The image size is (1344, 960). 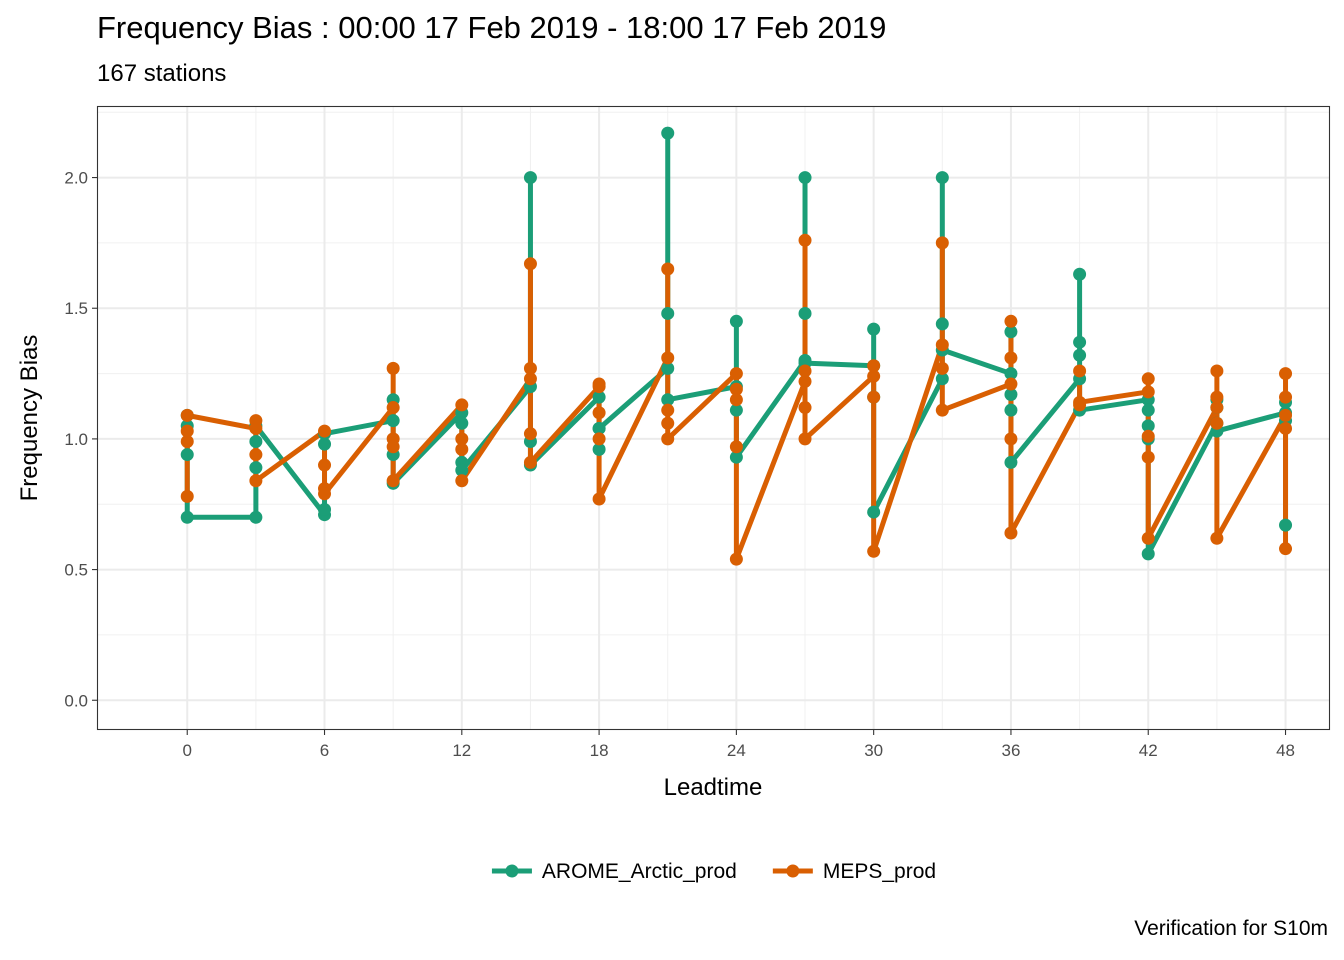 I want to click on legend-key-point, so click(x=793, y=871).